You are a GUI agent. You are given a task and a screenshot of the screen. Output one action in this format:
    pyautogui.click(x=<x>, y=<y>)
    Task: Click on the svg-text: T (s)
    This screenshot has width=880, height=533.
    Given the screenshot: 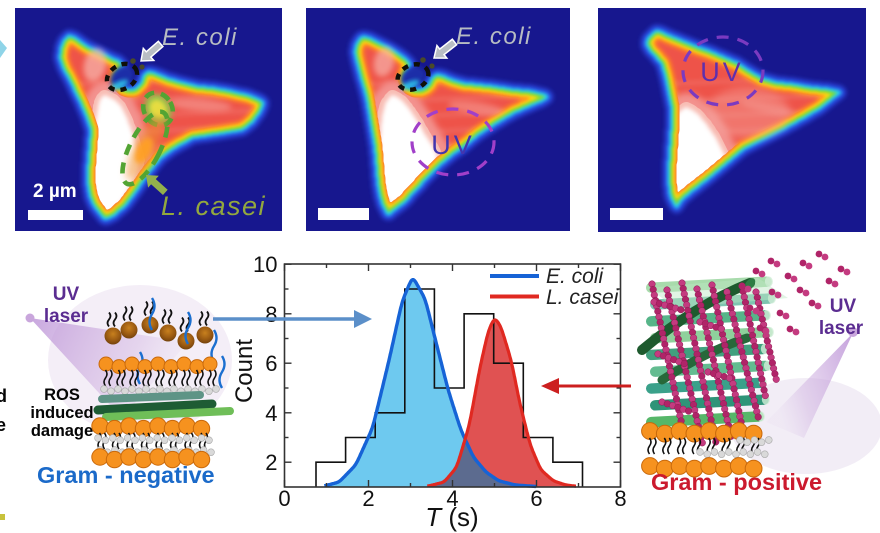 What is the action you would take?
    pyautogui.click(x=451, y=517)
    